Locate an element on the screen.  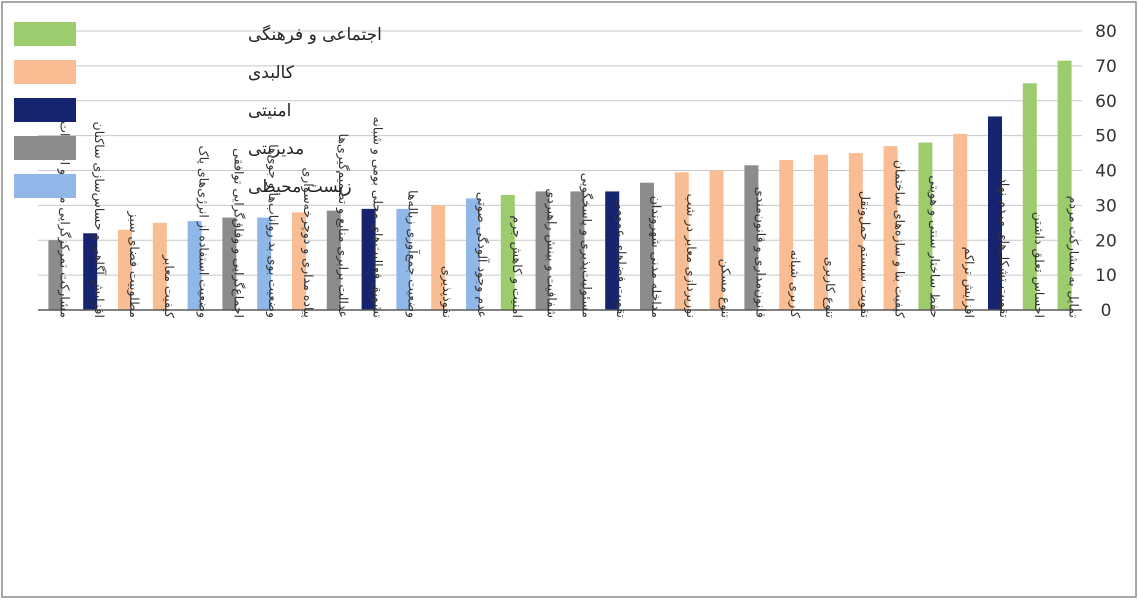
x-tick-label: تمایل به مشارکت مردم is located at coordinates (1074, 257).